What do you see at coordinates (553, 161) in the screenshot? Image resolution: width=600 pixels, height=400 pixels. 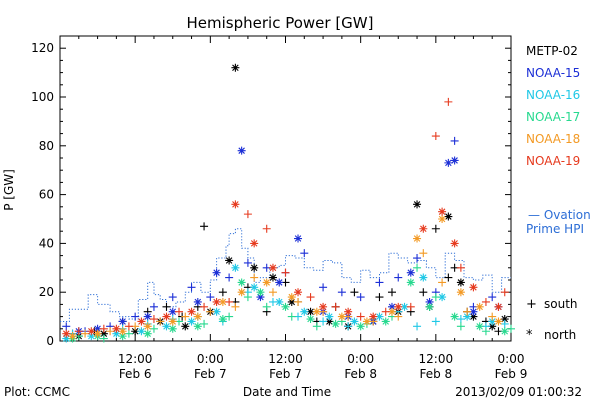 I see `legend-noaa-19: NOAA-19` at bounding box center [553, 161].